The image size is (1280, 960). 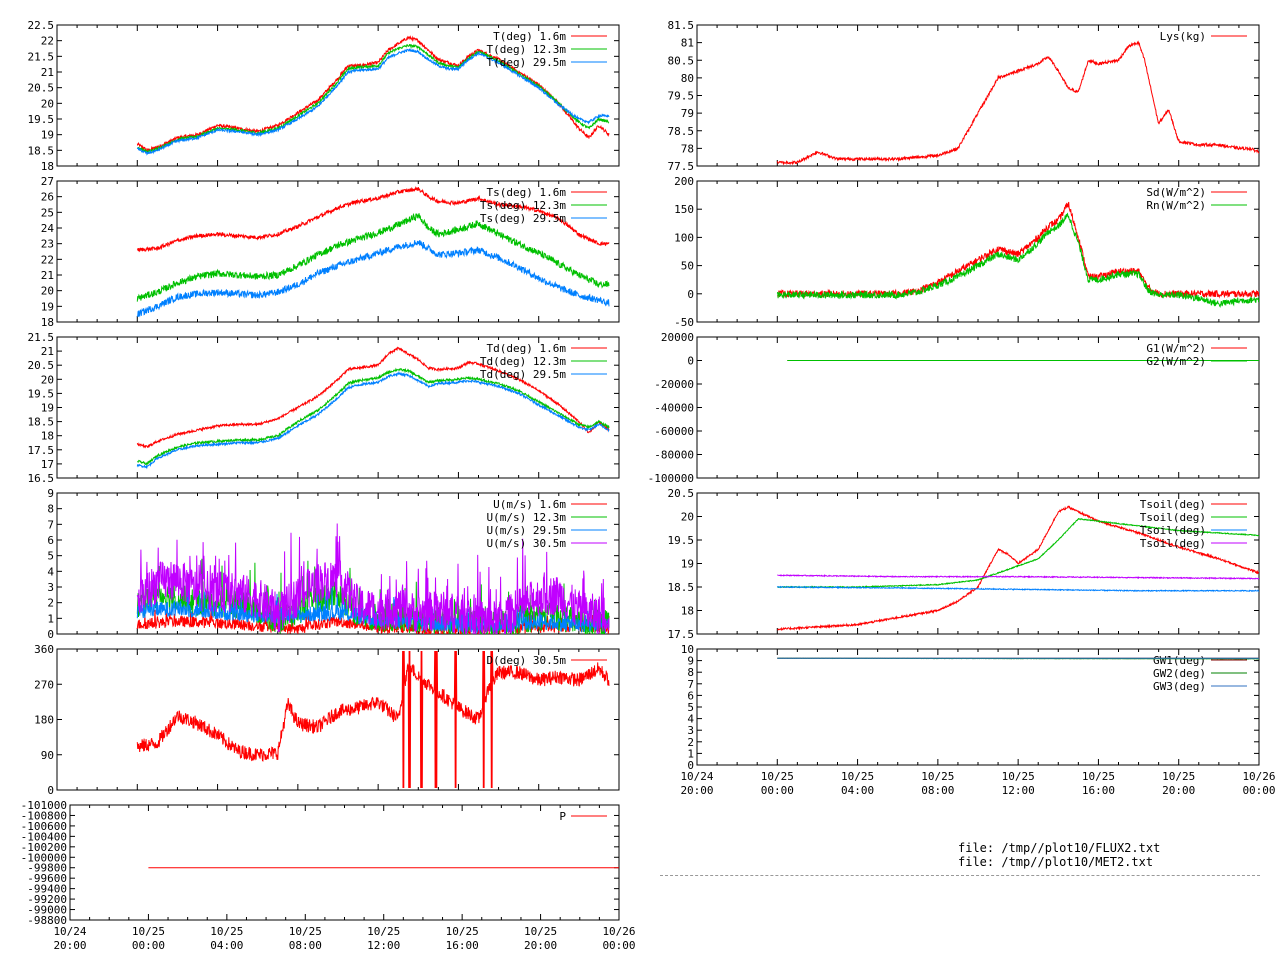 I want to click on legend-label: GW1(deg), so click(x=1179, y=660).